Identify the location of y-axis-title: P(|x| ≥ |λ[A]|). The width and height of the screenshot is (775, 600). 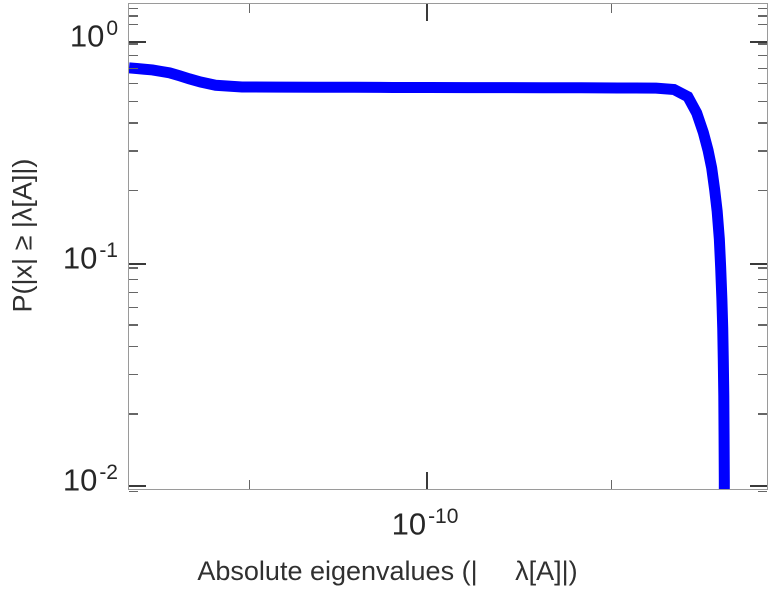
(22, 235).